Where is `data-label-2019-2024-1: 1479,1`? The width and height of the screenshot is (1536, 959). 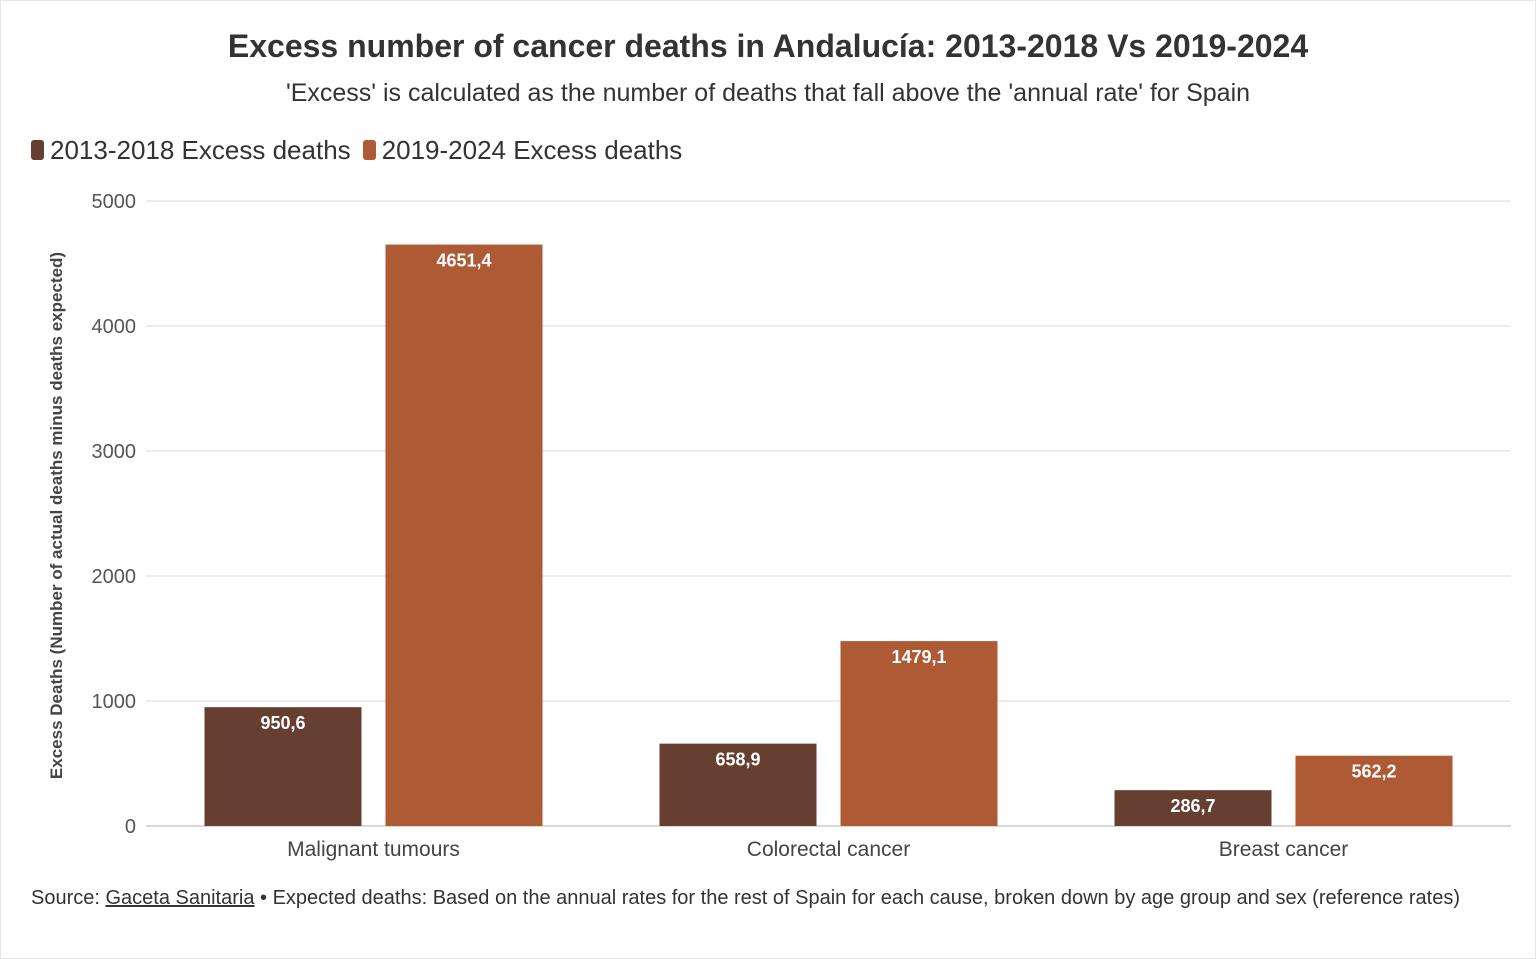
data-label-2019-2024-1: 1479,1 is located at coordinates (918, 657).